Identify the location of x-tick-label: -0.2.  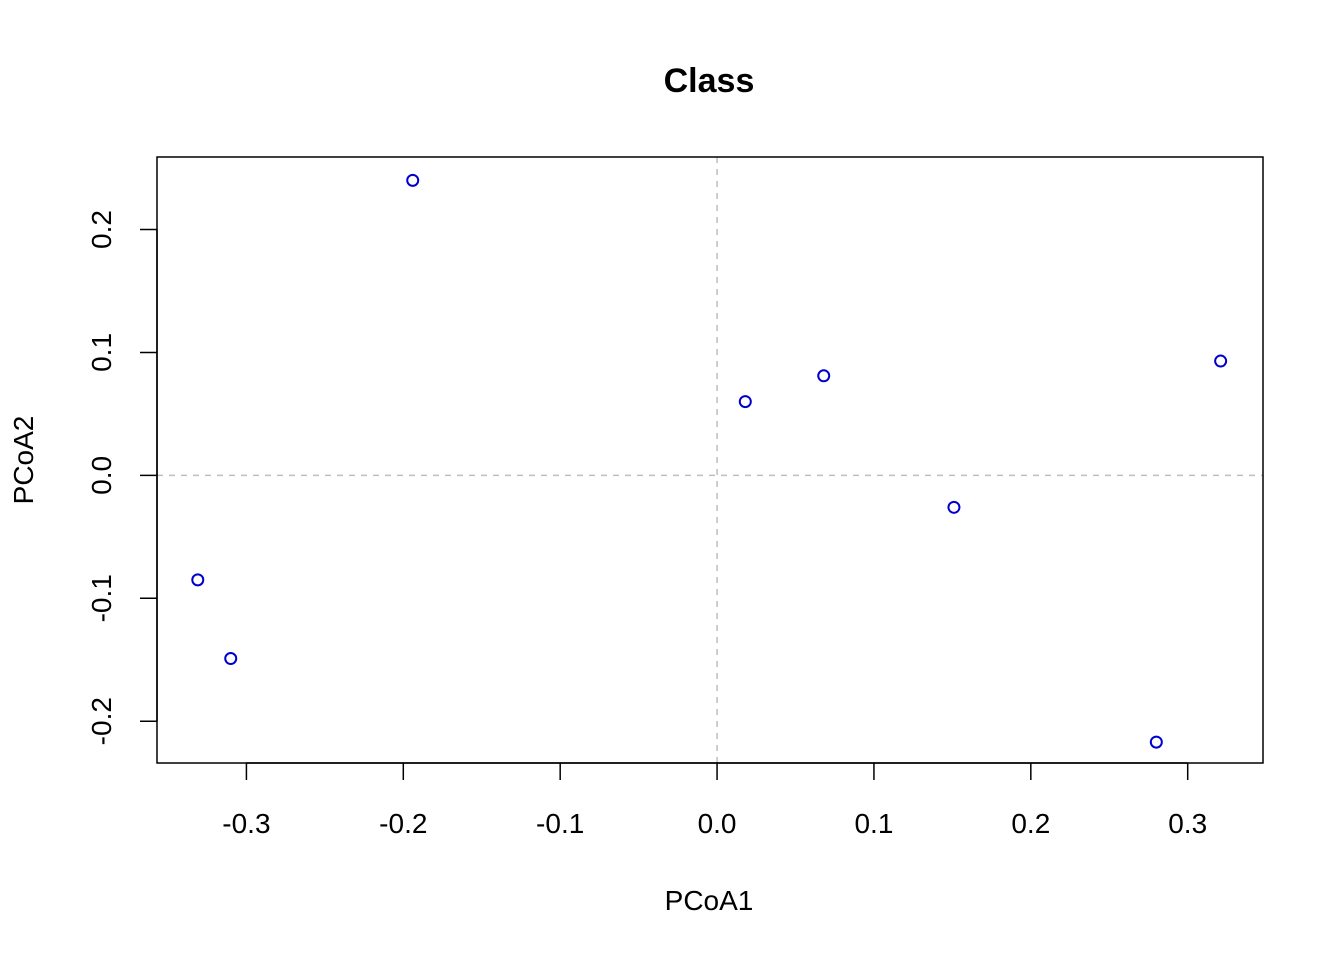
(403, 823).